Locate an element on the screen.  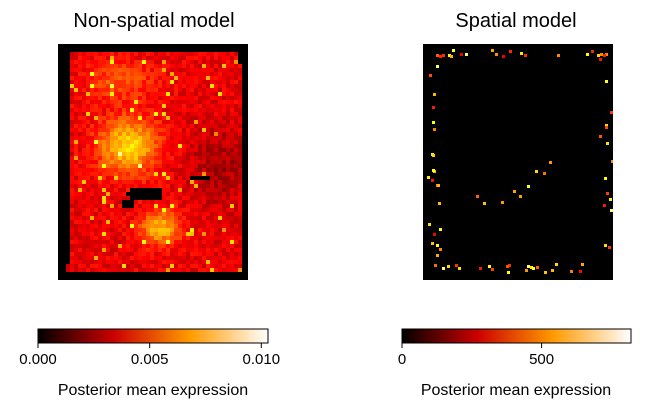
nonspatial-heatmap-cells is located at coordinates (154, 162).